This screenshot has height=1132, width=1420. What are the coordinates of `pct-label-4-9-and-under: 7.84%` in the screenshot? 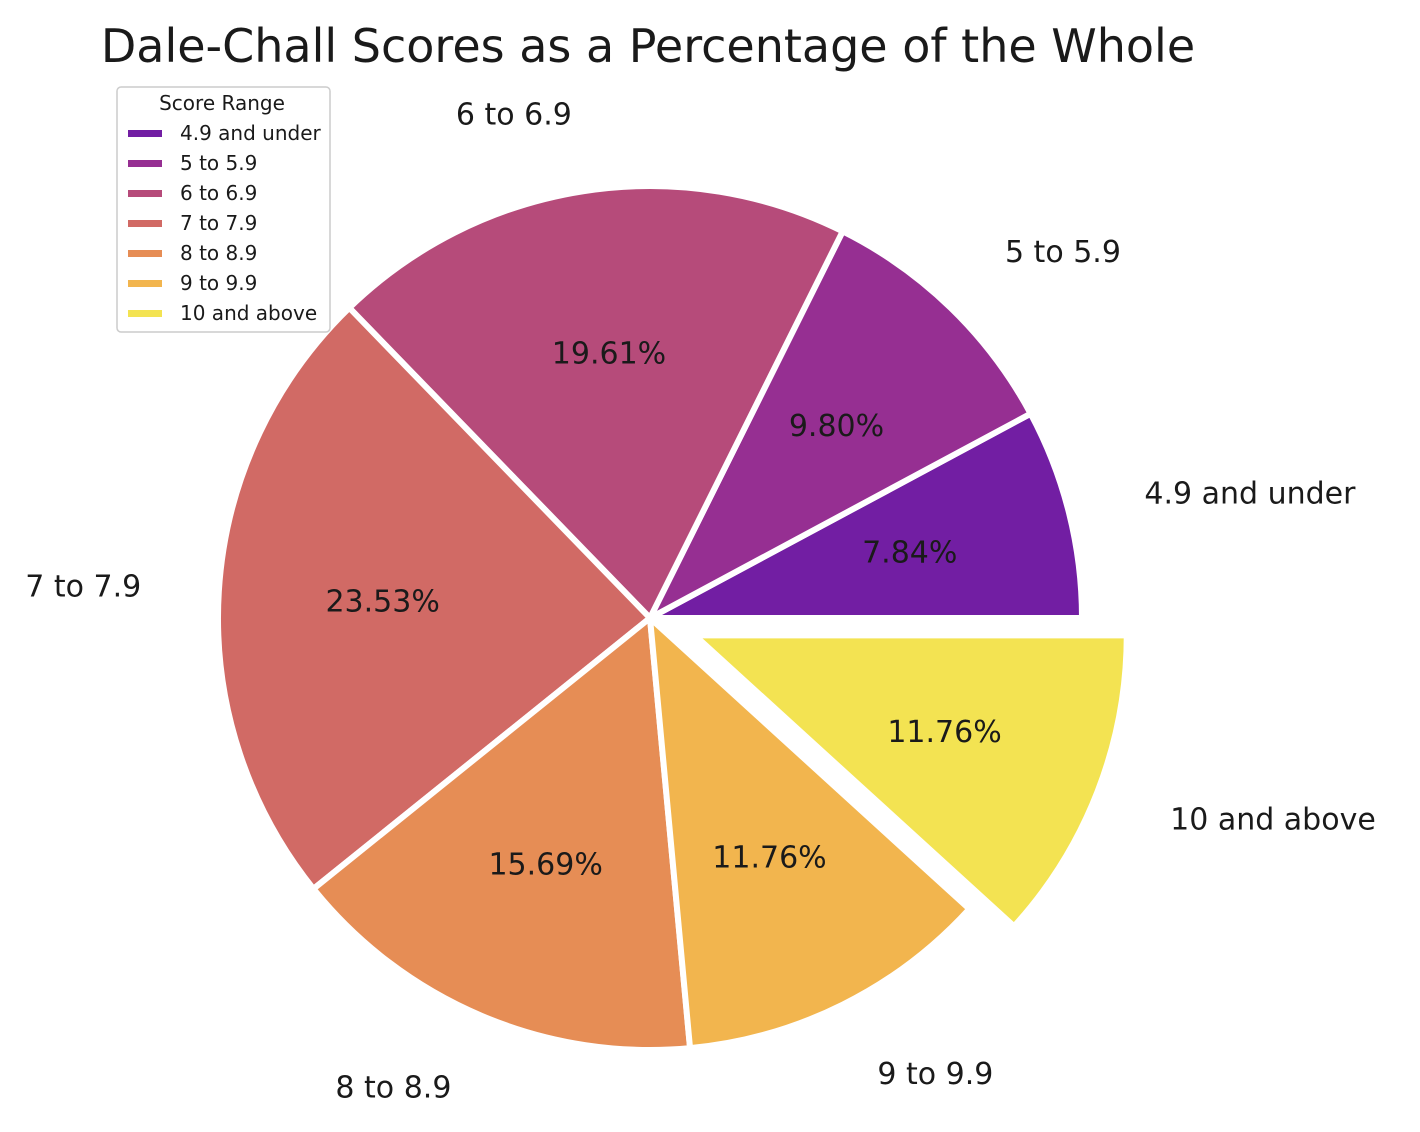 It's located at (909, 553).